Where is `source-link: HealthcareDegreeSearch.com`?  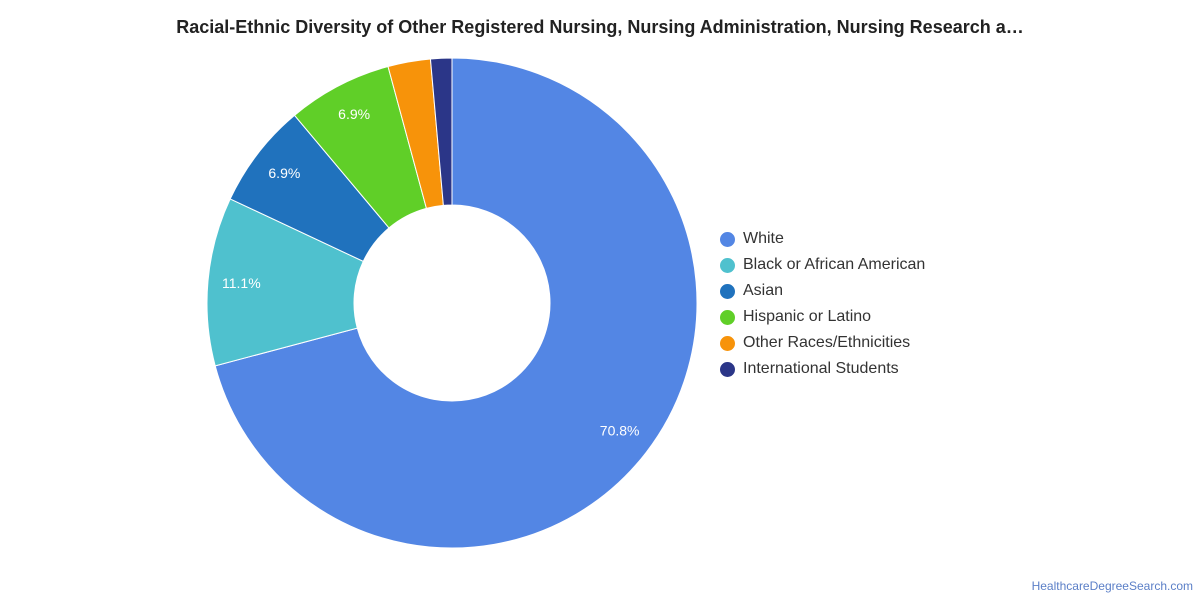
source-link: HealthcareDegreeSearch.com is located at coordinates (1112, 586).